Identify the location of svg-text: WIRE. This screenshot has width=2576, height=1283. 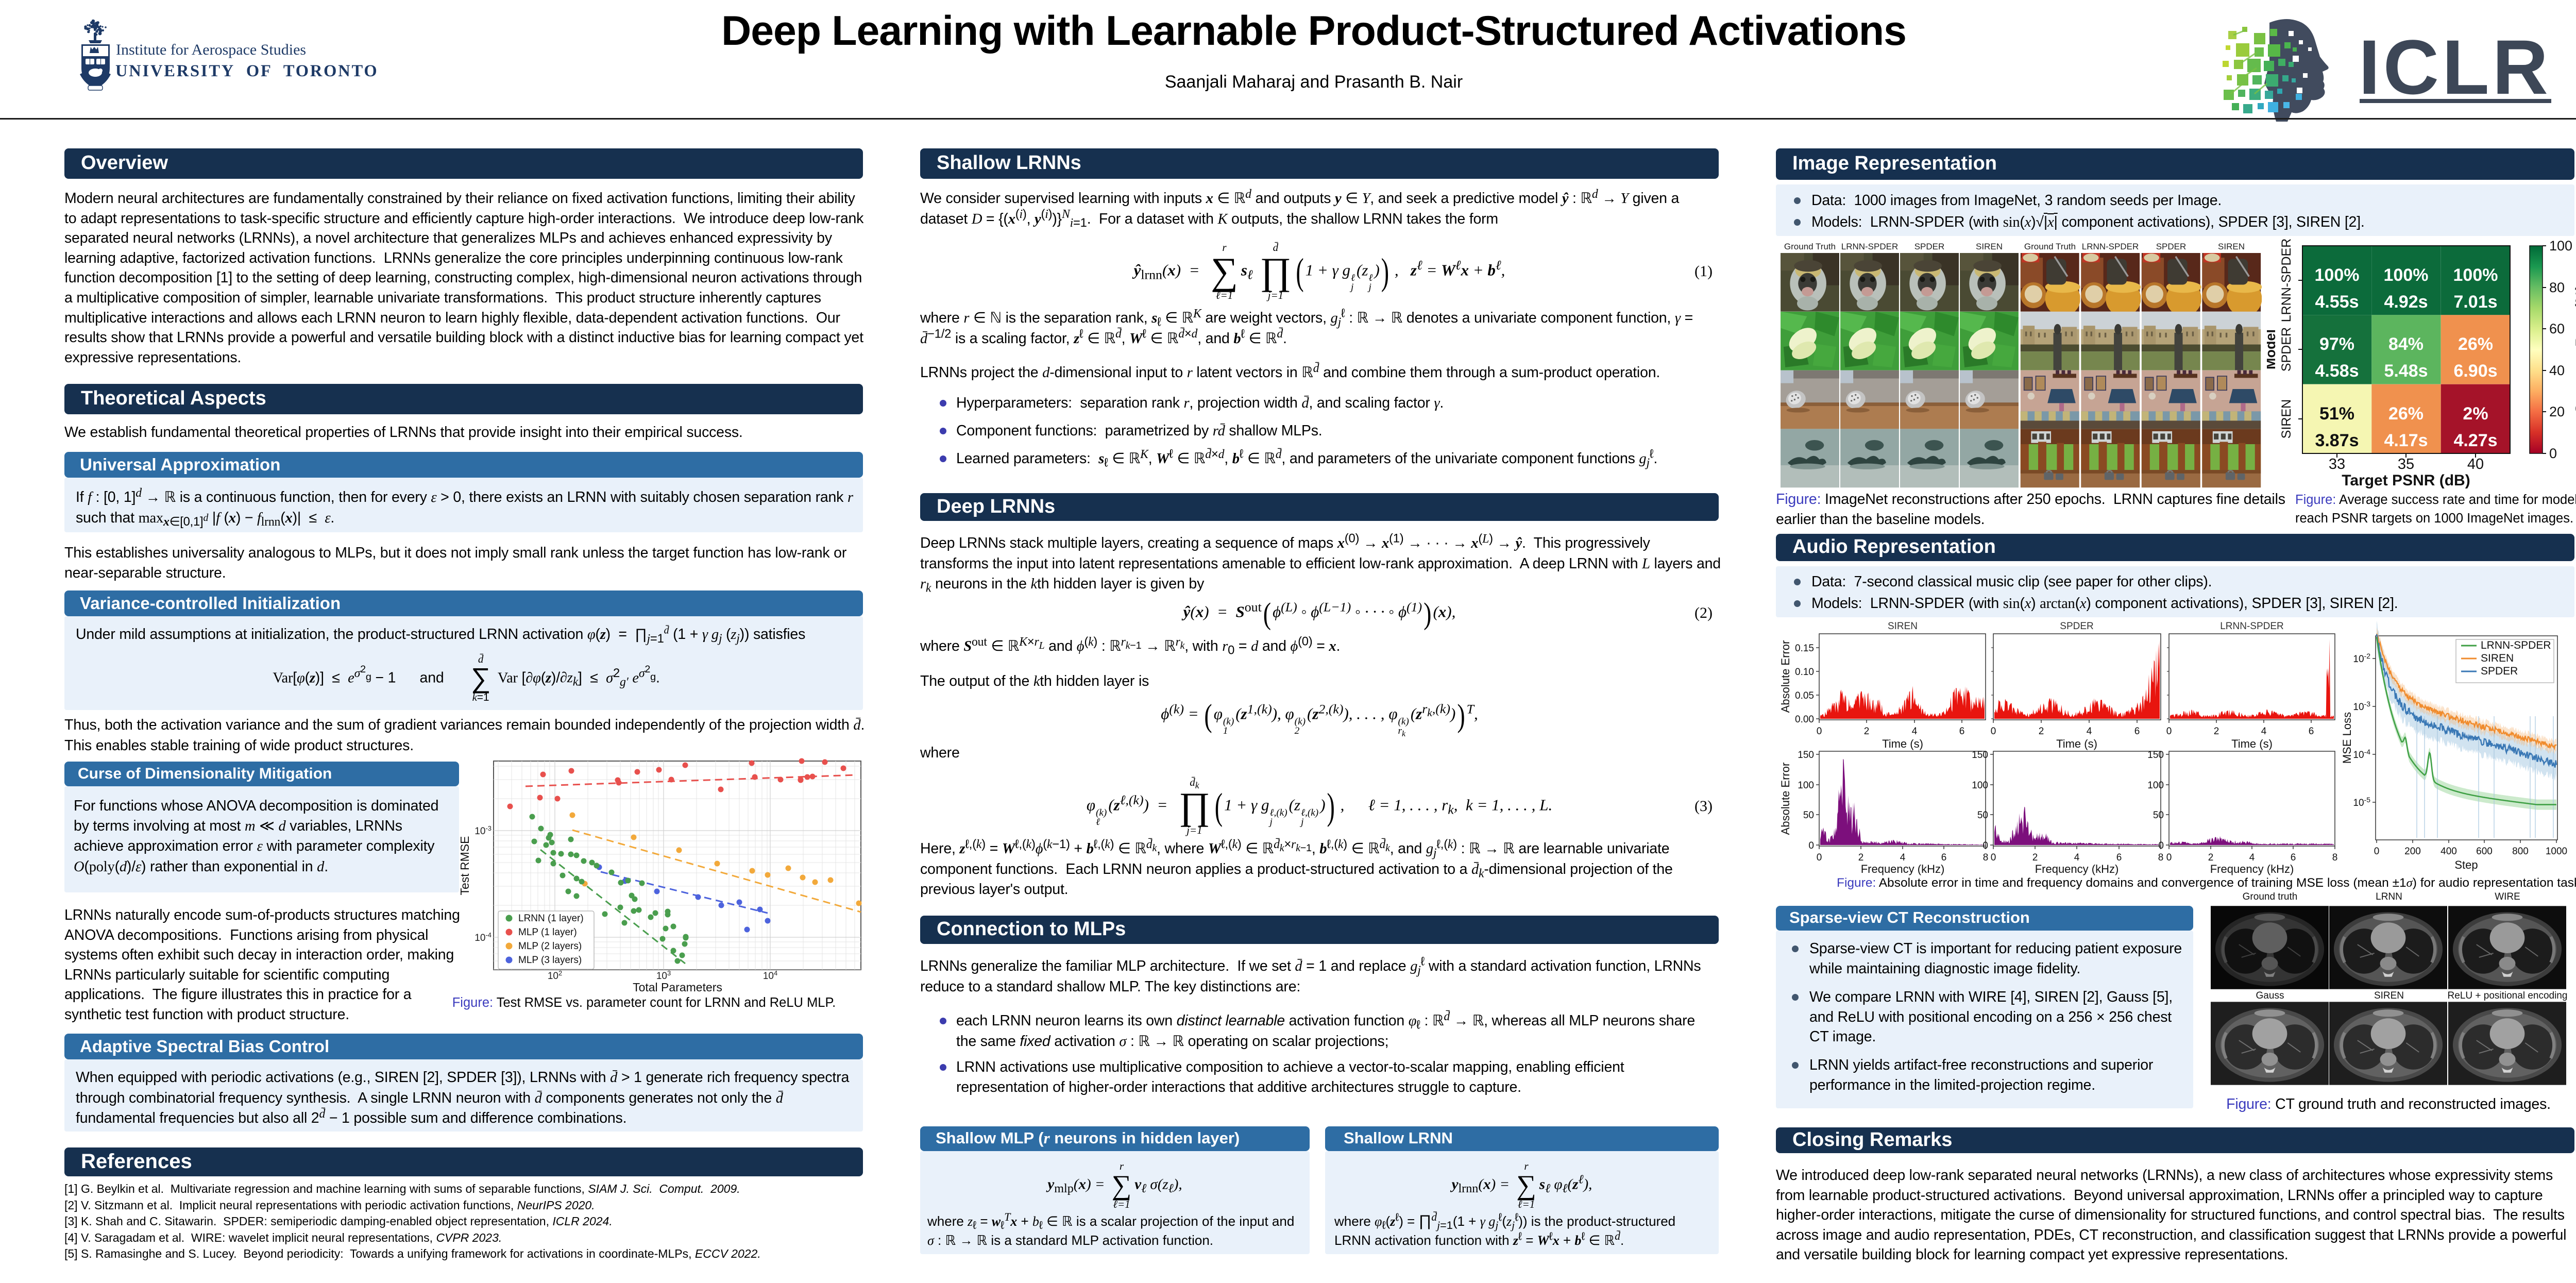
(2508, 897).